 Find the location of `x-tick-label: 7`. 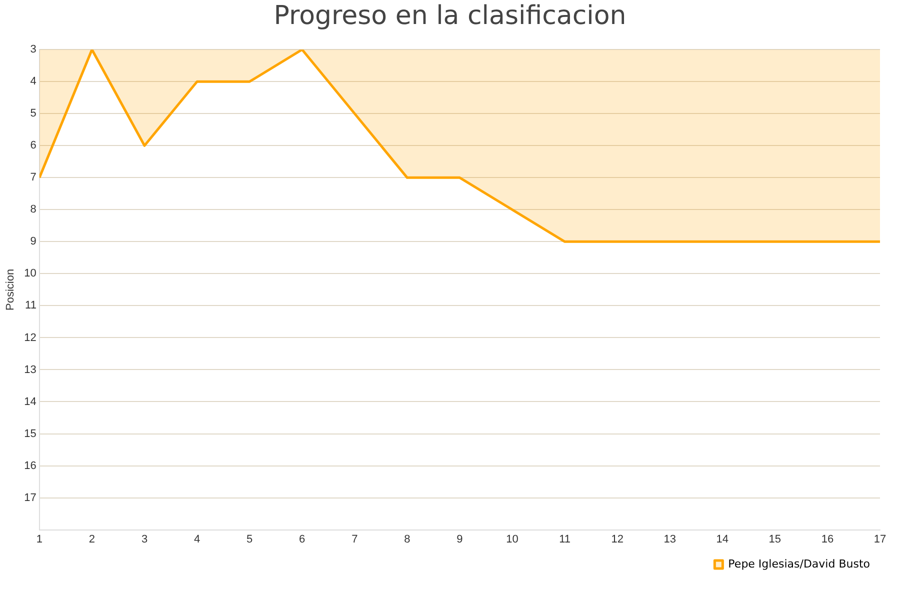

x-tick-label: 7 is located at coordinates (355, 539).